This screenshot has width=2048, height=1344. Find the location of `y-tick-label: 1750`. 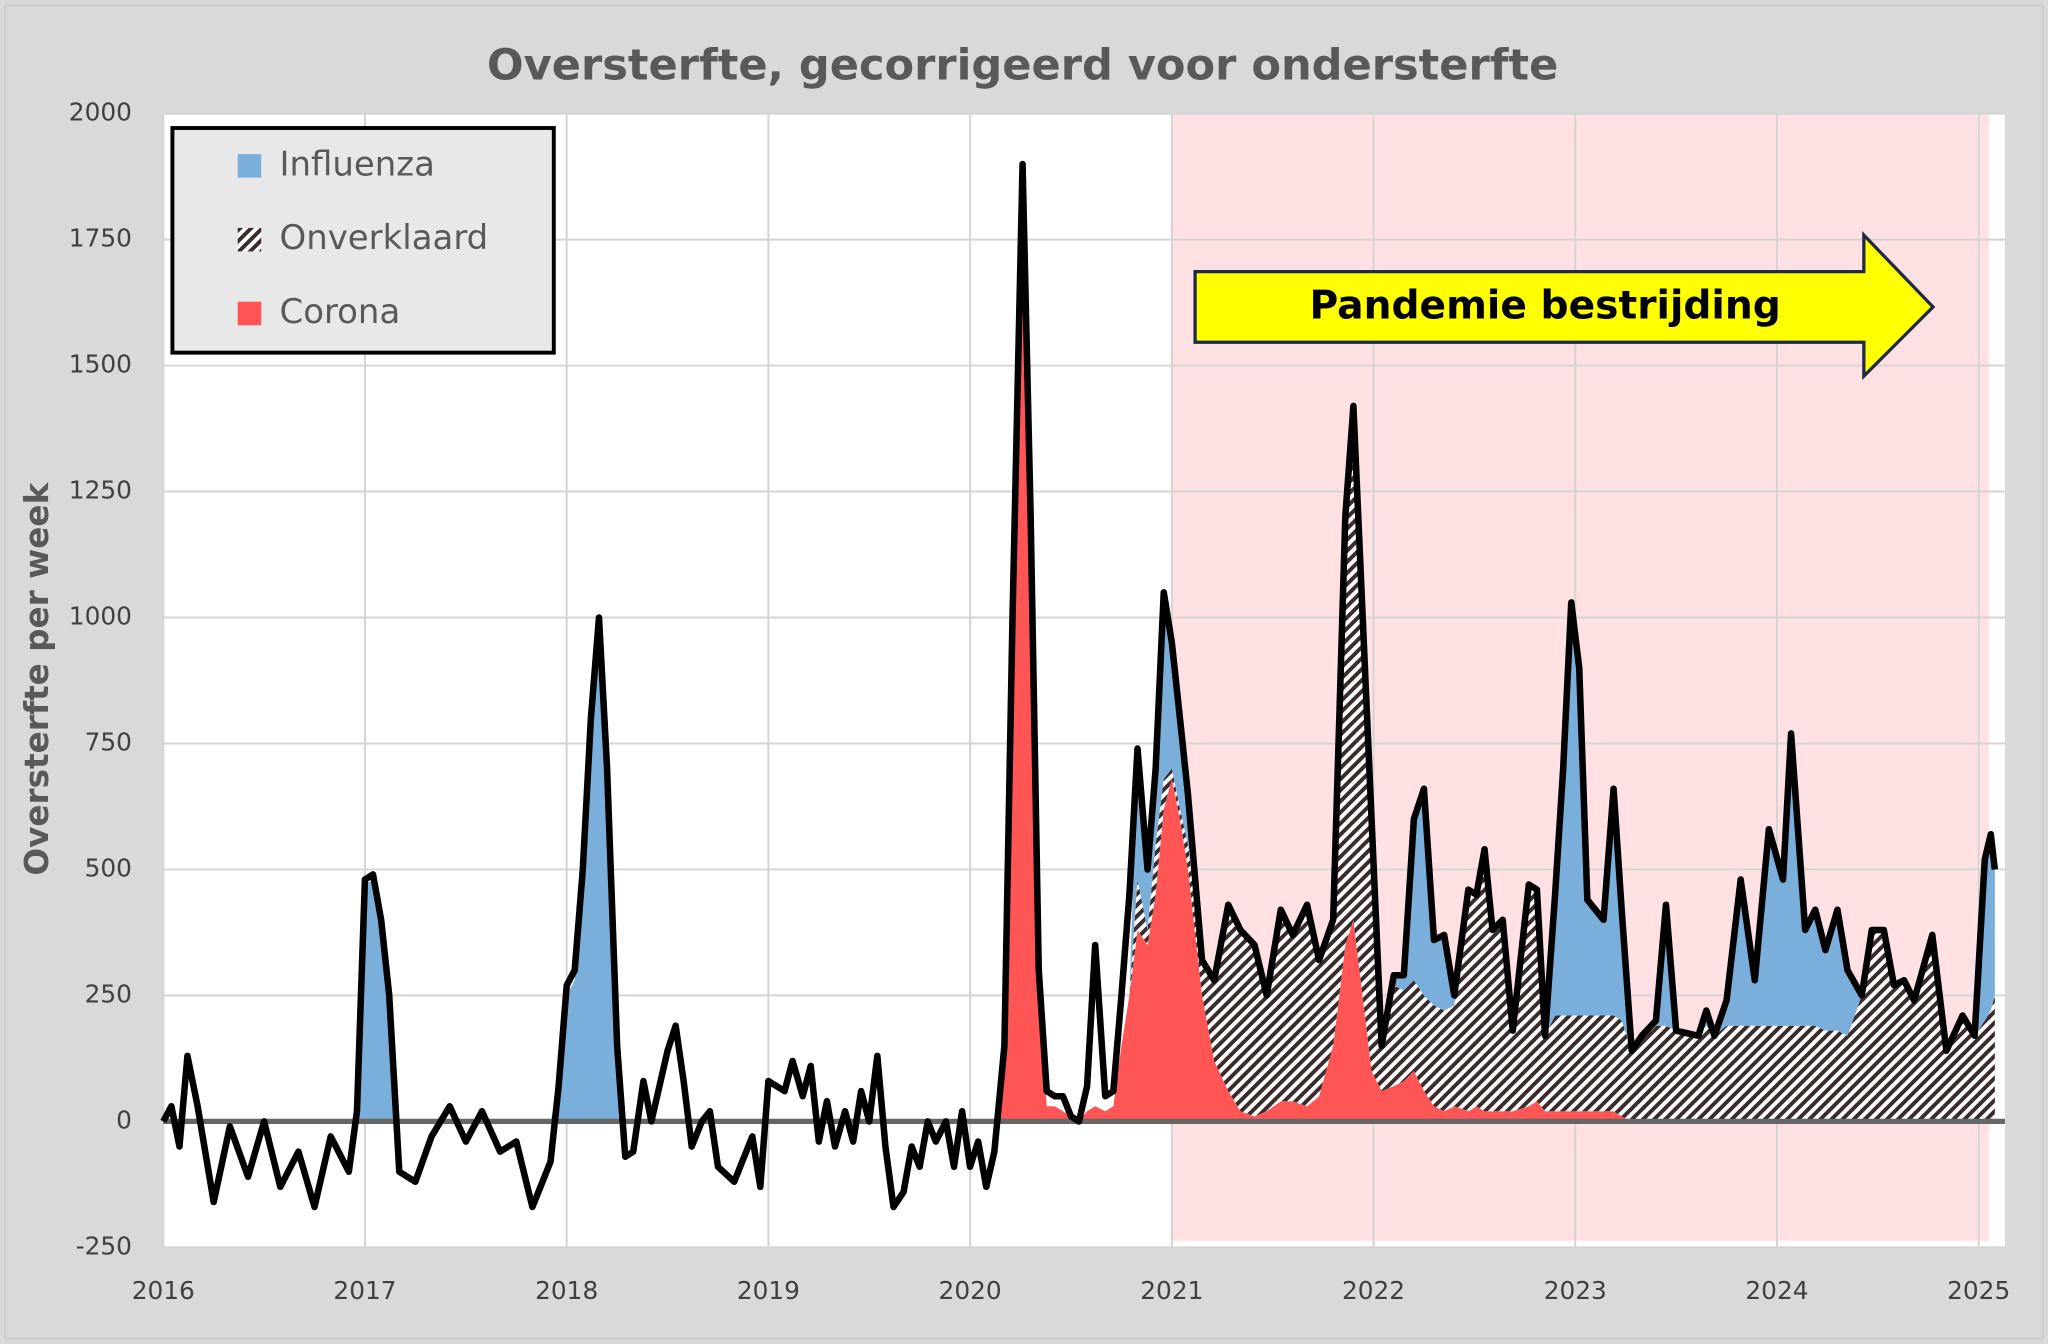

y-tick-label: 1750 is located at coordinates (100, 238).